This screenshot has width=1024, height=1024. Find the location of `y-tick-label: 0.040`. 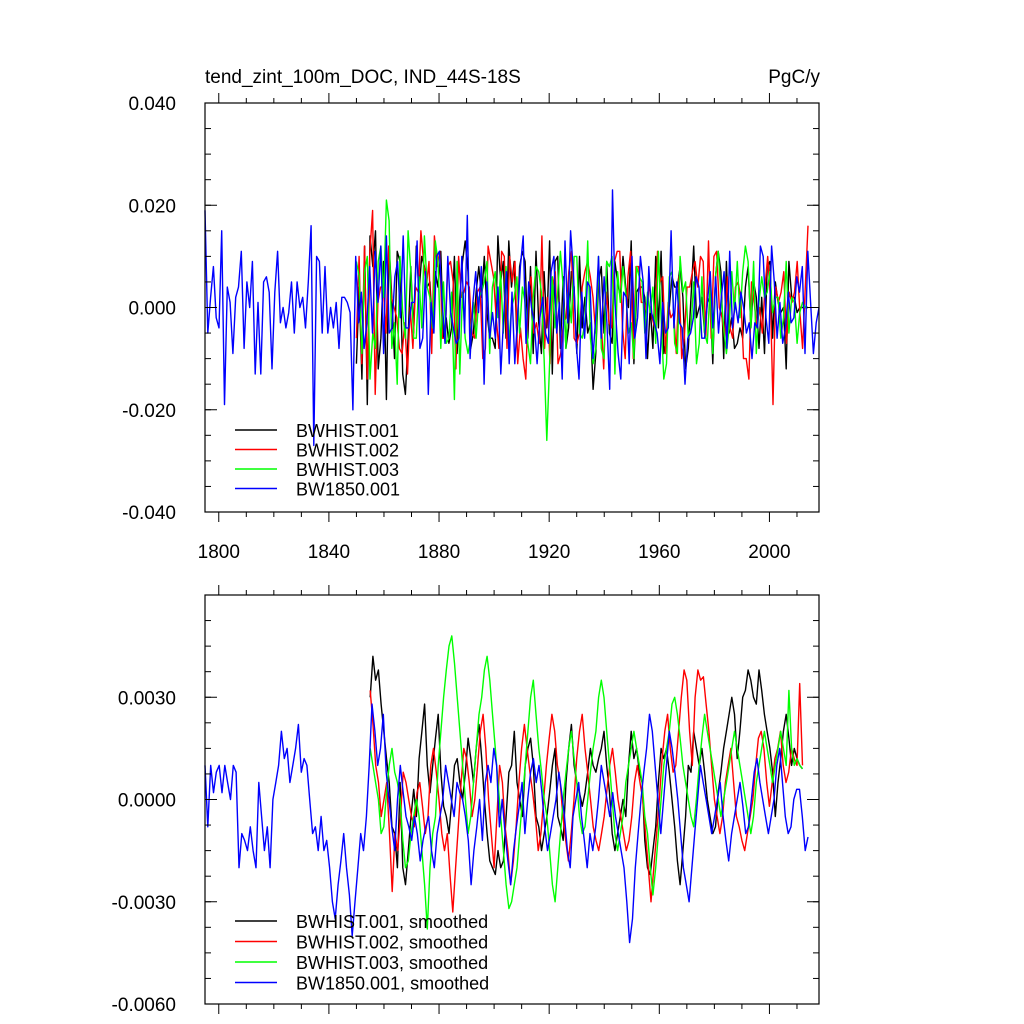

y-tick-label: 0.040 is located at coordinates (152, 104).